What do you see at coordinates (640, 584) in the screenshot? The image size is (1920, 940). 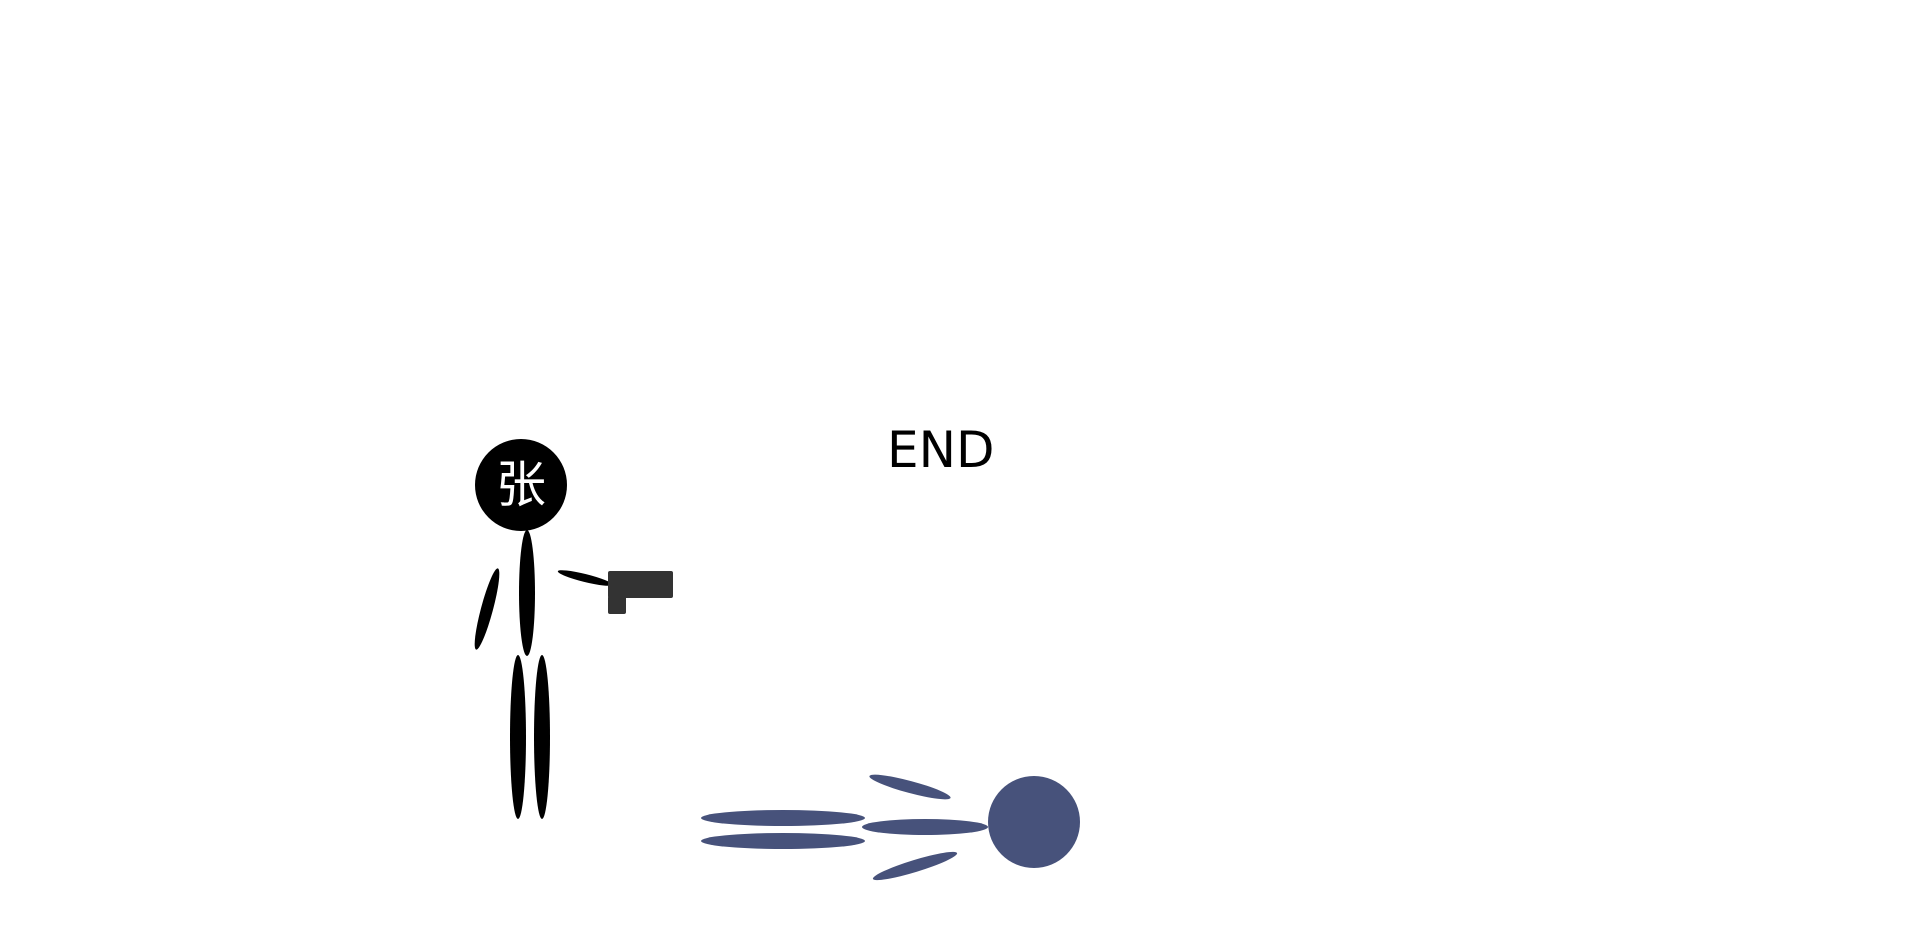 I see `gun-barrel` at bounding box center [640, 584].